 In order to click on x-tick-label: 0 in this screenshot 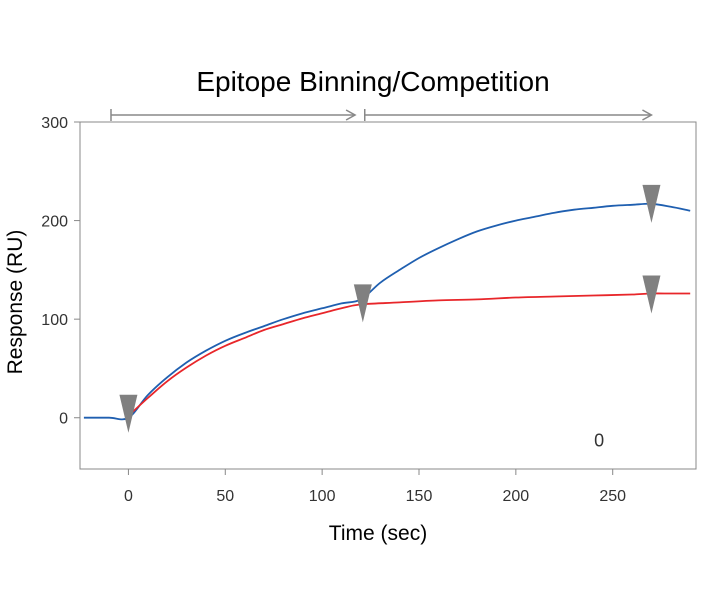, I will do `click(128, 496)`.